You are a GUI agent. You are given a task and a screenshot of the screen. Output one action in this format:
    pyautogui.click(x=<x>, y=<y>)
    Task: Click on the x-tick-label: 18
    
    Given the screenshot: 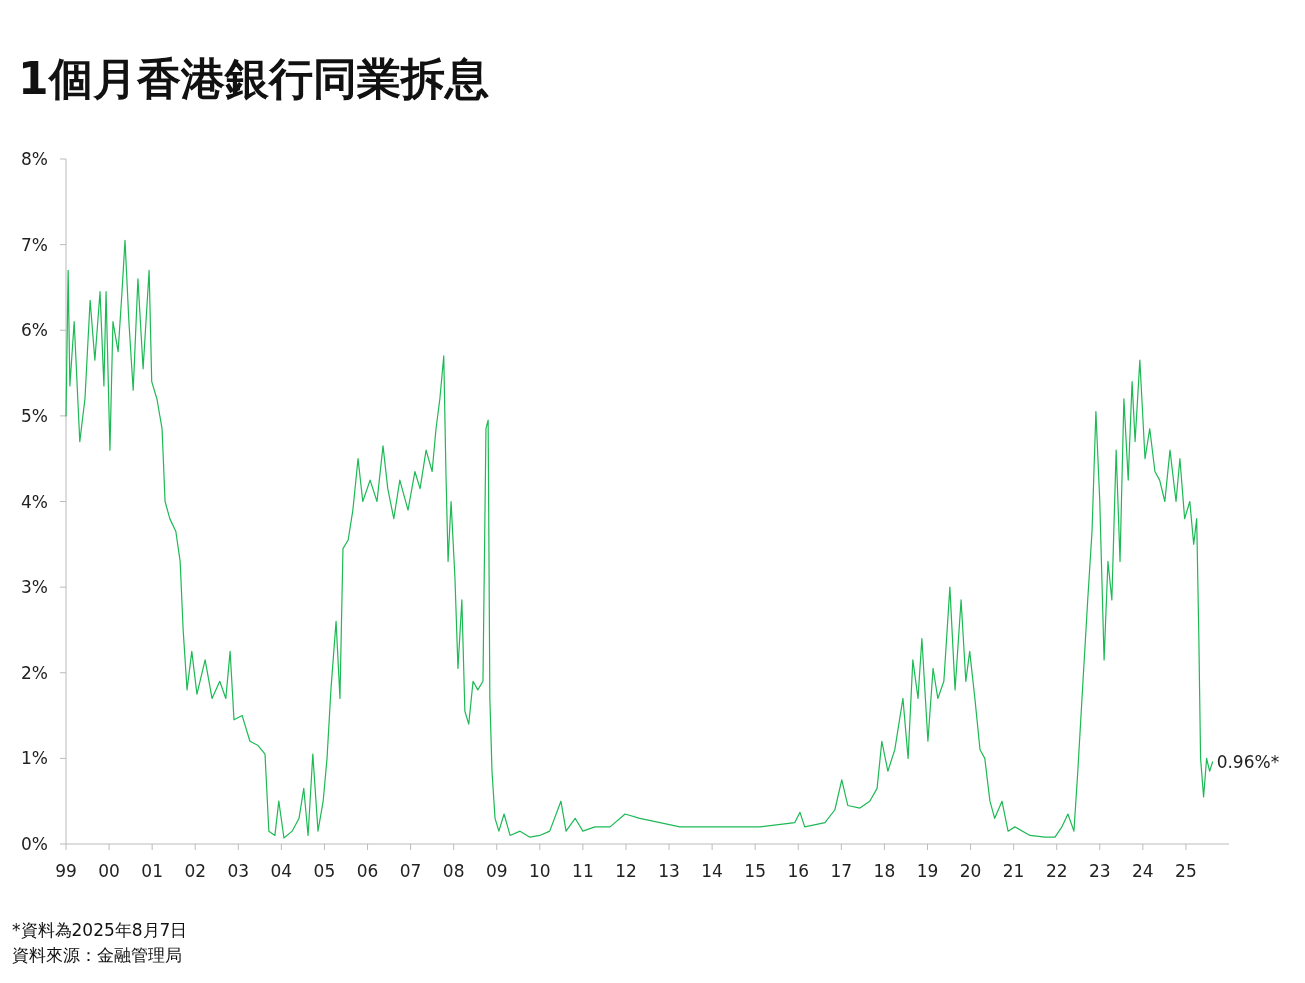 What is the action you would take?
    pyautogui.click(x=884, y=871)
    